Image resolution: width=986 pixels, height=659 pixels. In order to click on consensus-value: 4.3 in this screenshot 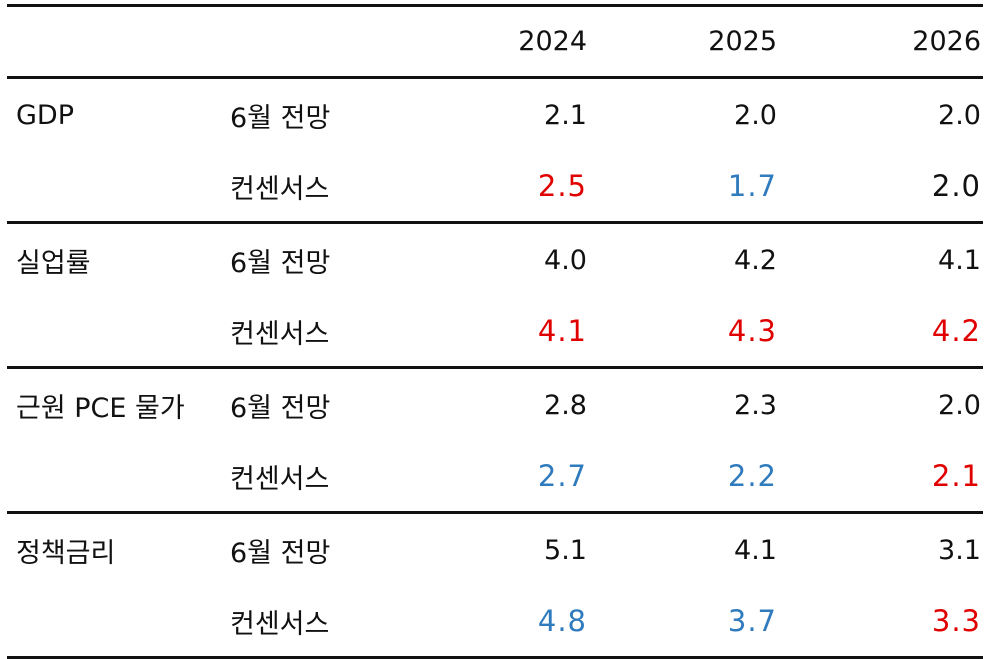, I will do `click(752, 331)`.